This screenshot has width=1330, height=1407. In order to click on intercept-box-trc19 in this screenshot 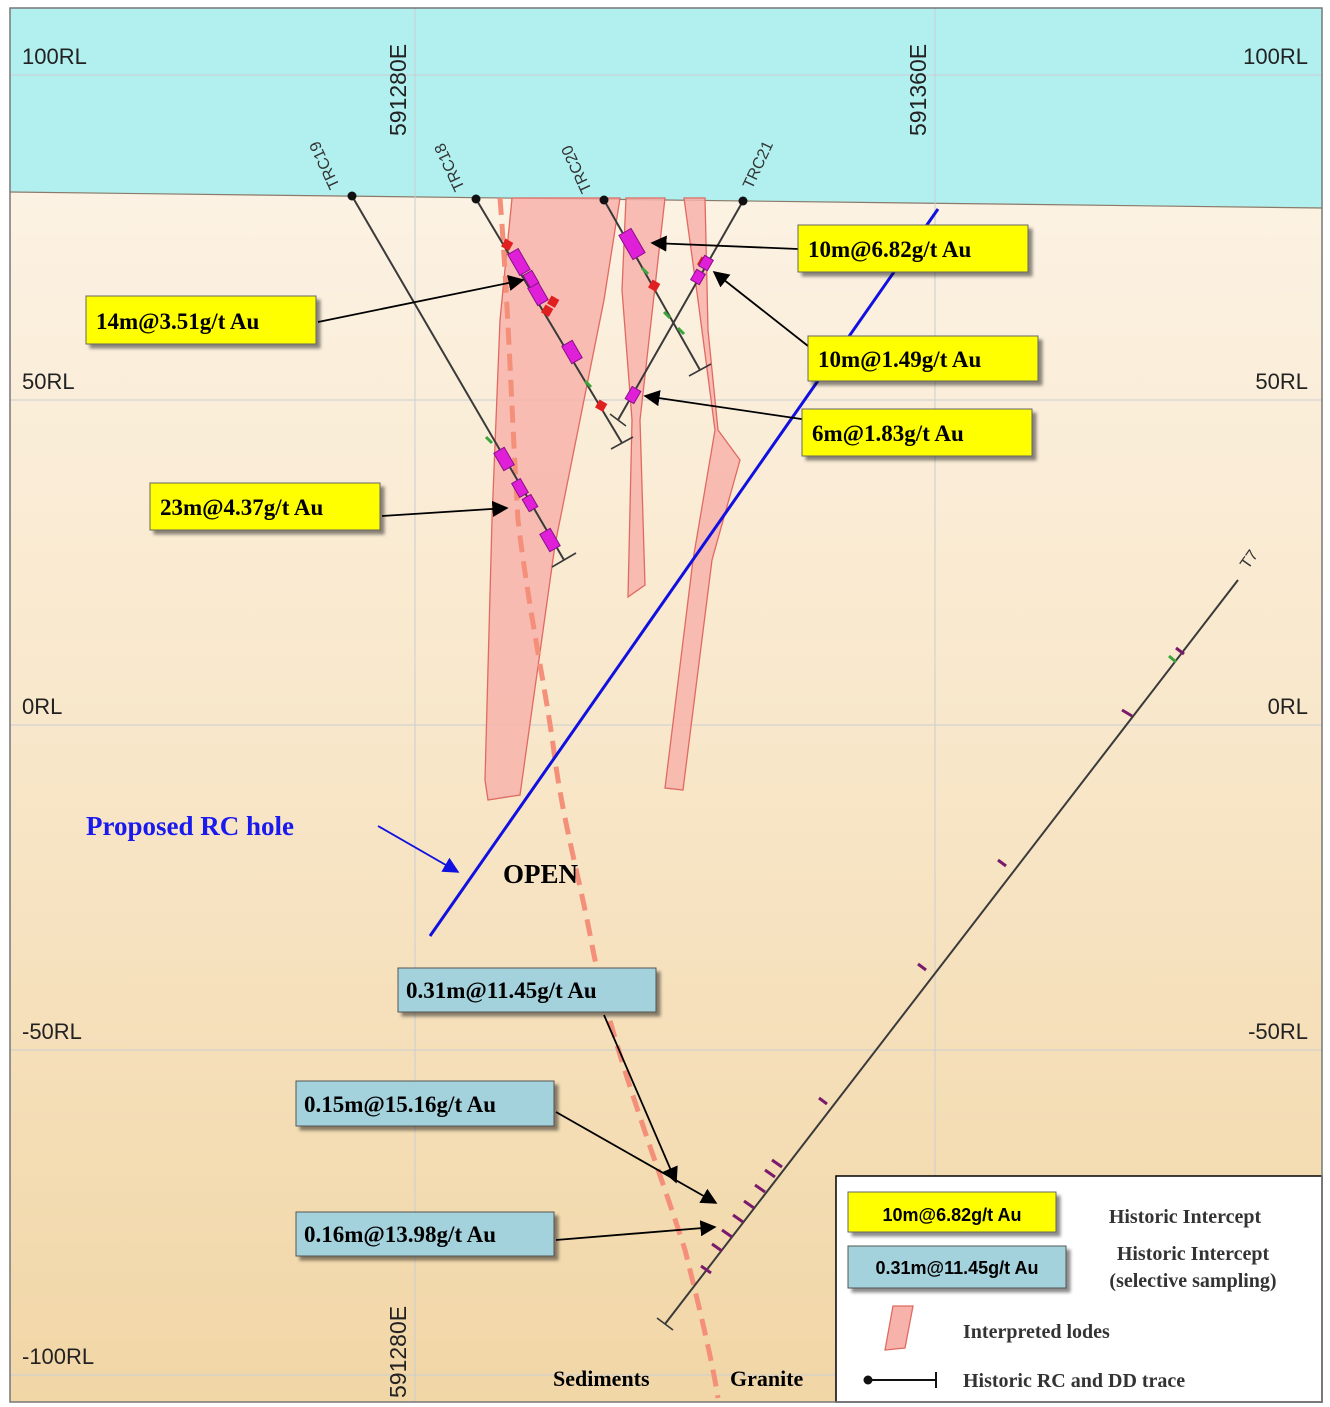, I will do `click(265, 506)`.